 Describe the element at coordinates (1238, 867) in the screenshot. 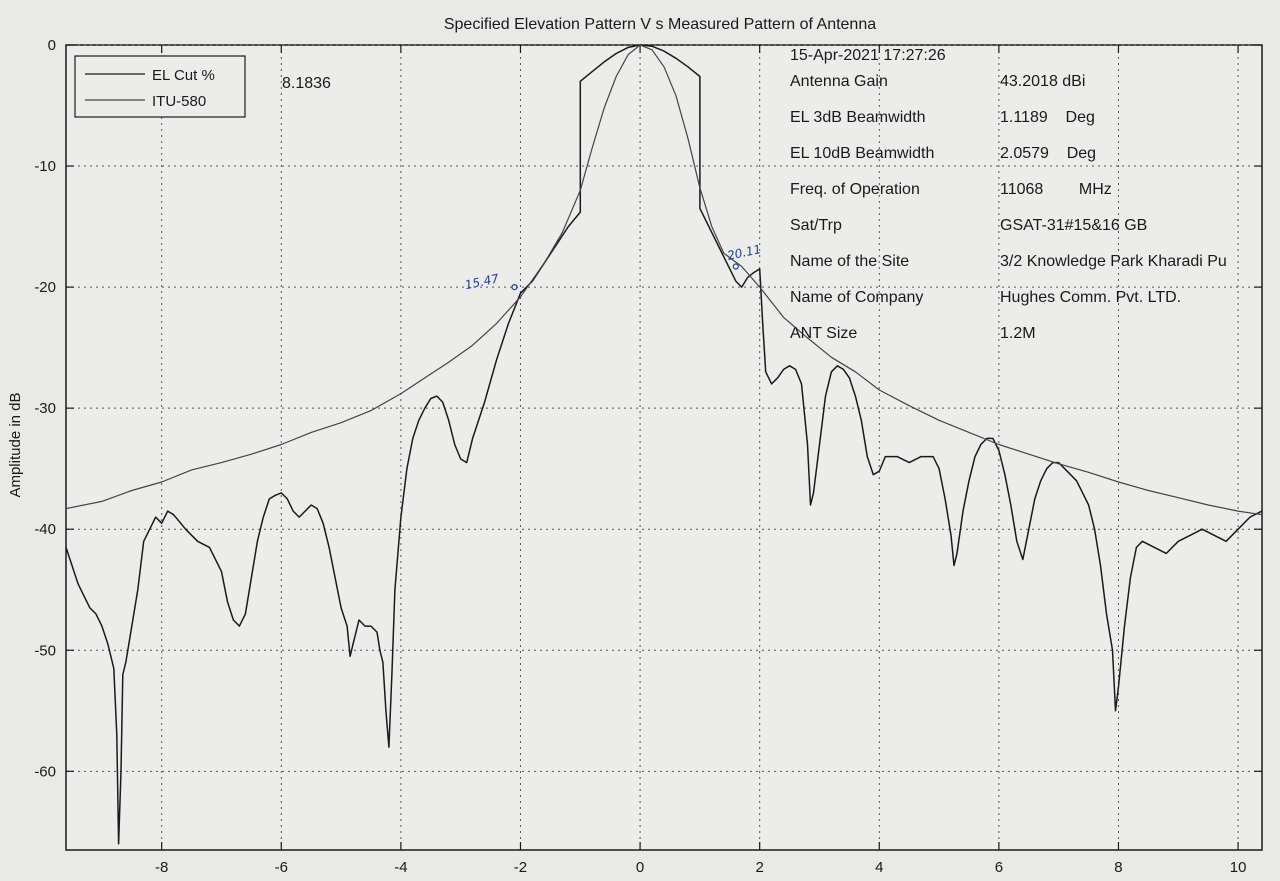

I see `x-tick-label: 10` at that location.